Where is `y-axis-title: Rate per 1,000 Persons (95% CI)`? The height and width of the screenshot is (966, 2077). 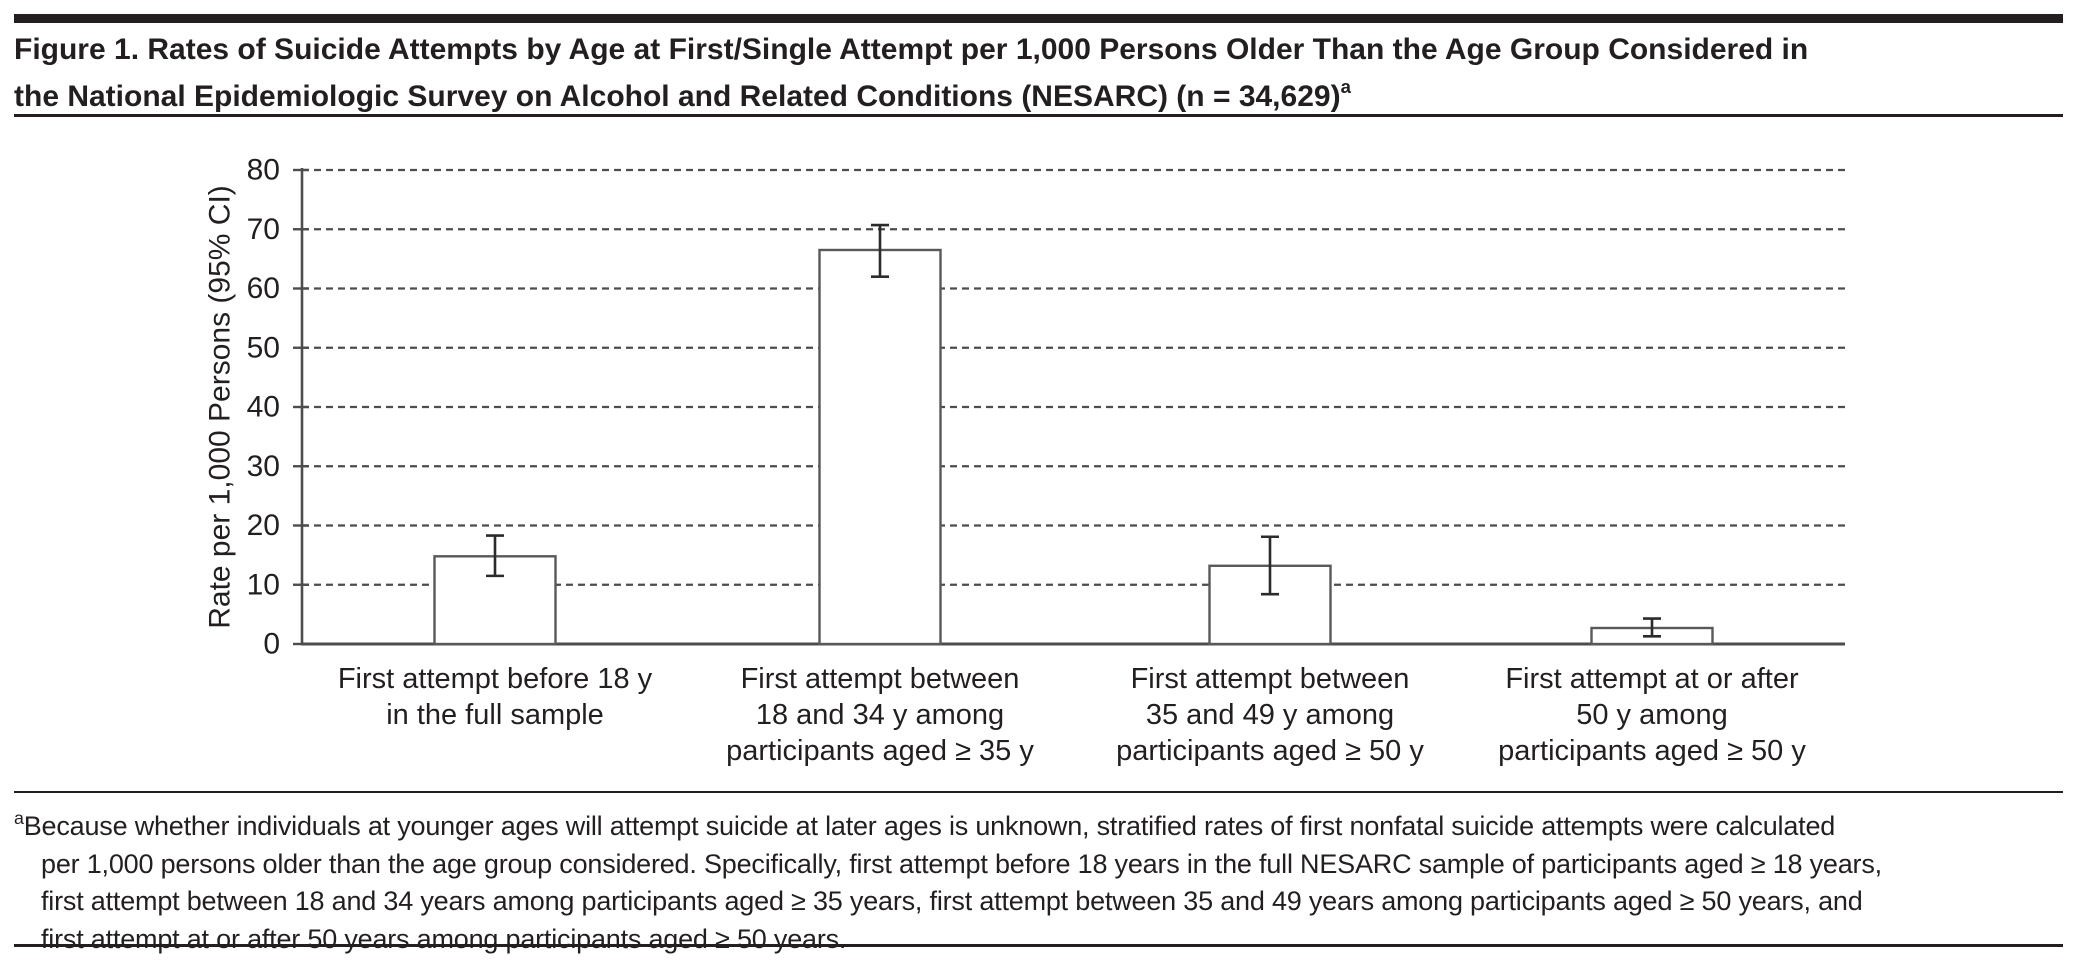
y-axis-title: Rate per 1,000 Persons (95% CI) is located at coordinates (220, 407).